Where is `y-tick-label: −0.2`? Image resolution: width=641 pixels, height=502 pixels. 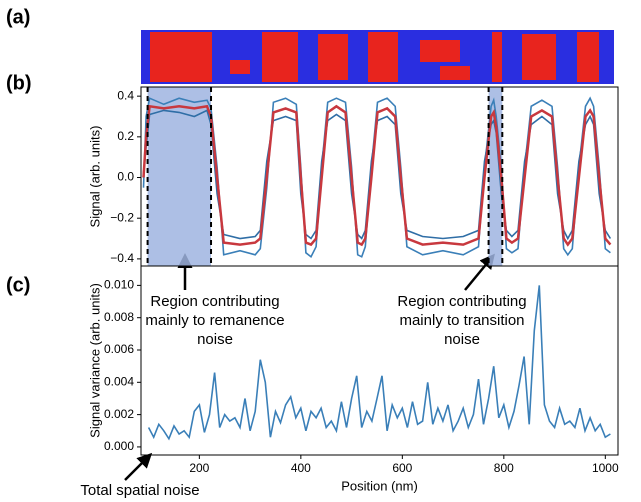
y-tick-label: −0.2 is located at coordinates (122, 217).